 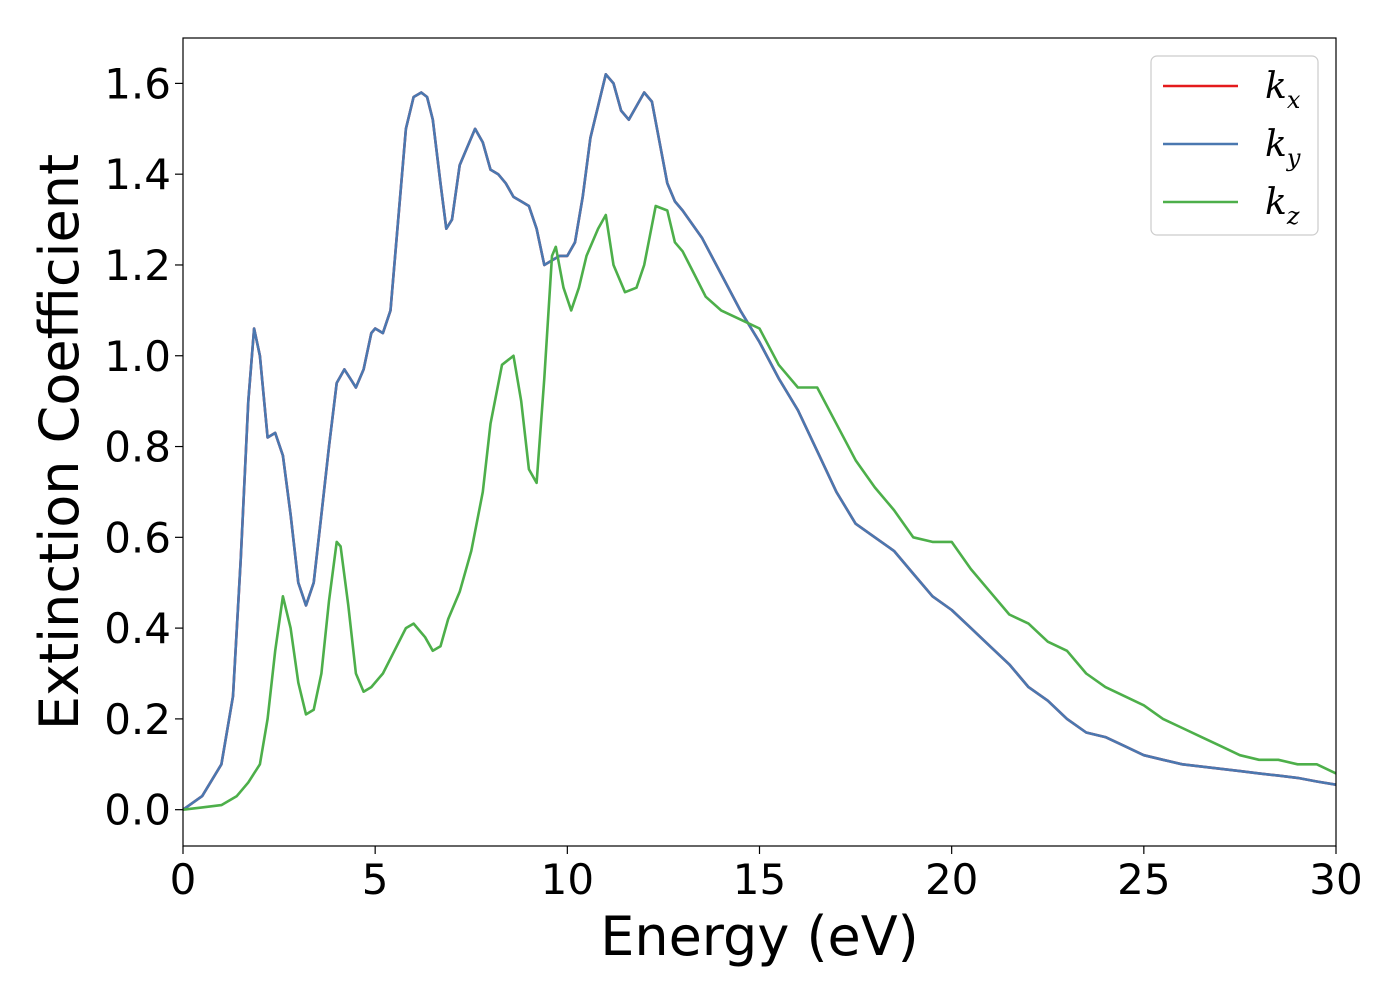 What do you see at coordinates (759, 936) in the screenshot?
I see `x-axis-title: Energy (eV)` at bounding box center [759, 936].